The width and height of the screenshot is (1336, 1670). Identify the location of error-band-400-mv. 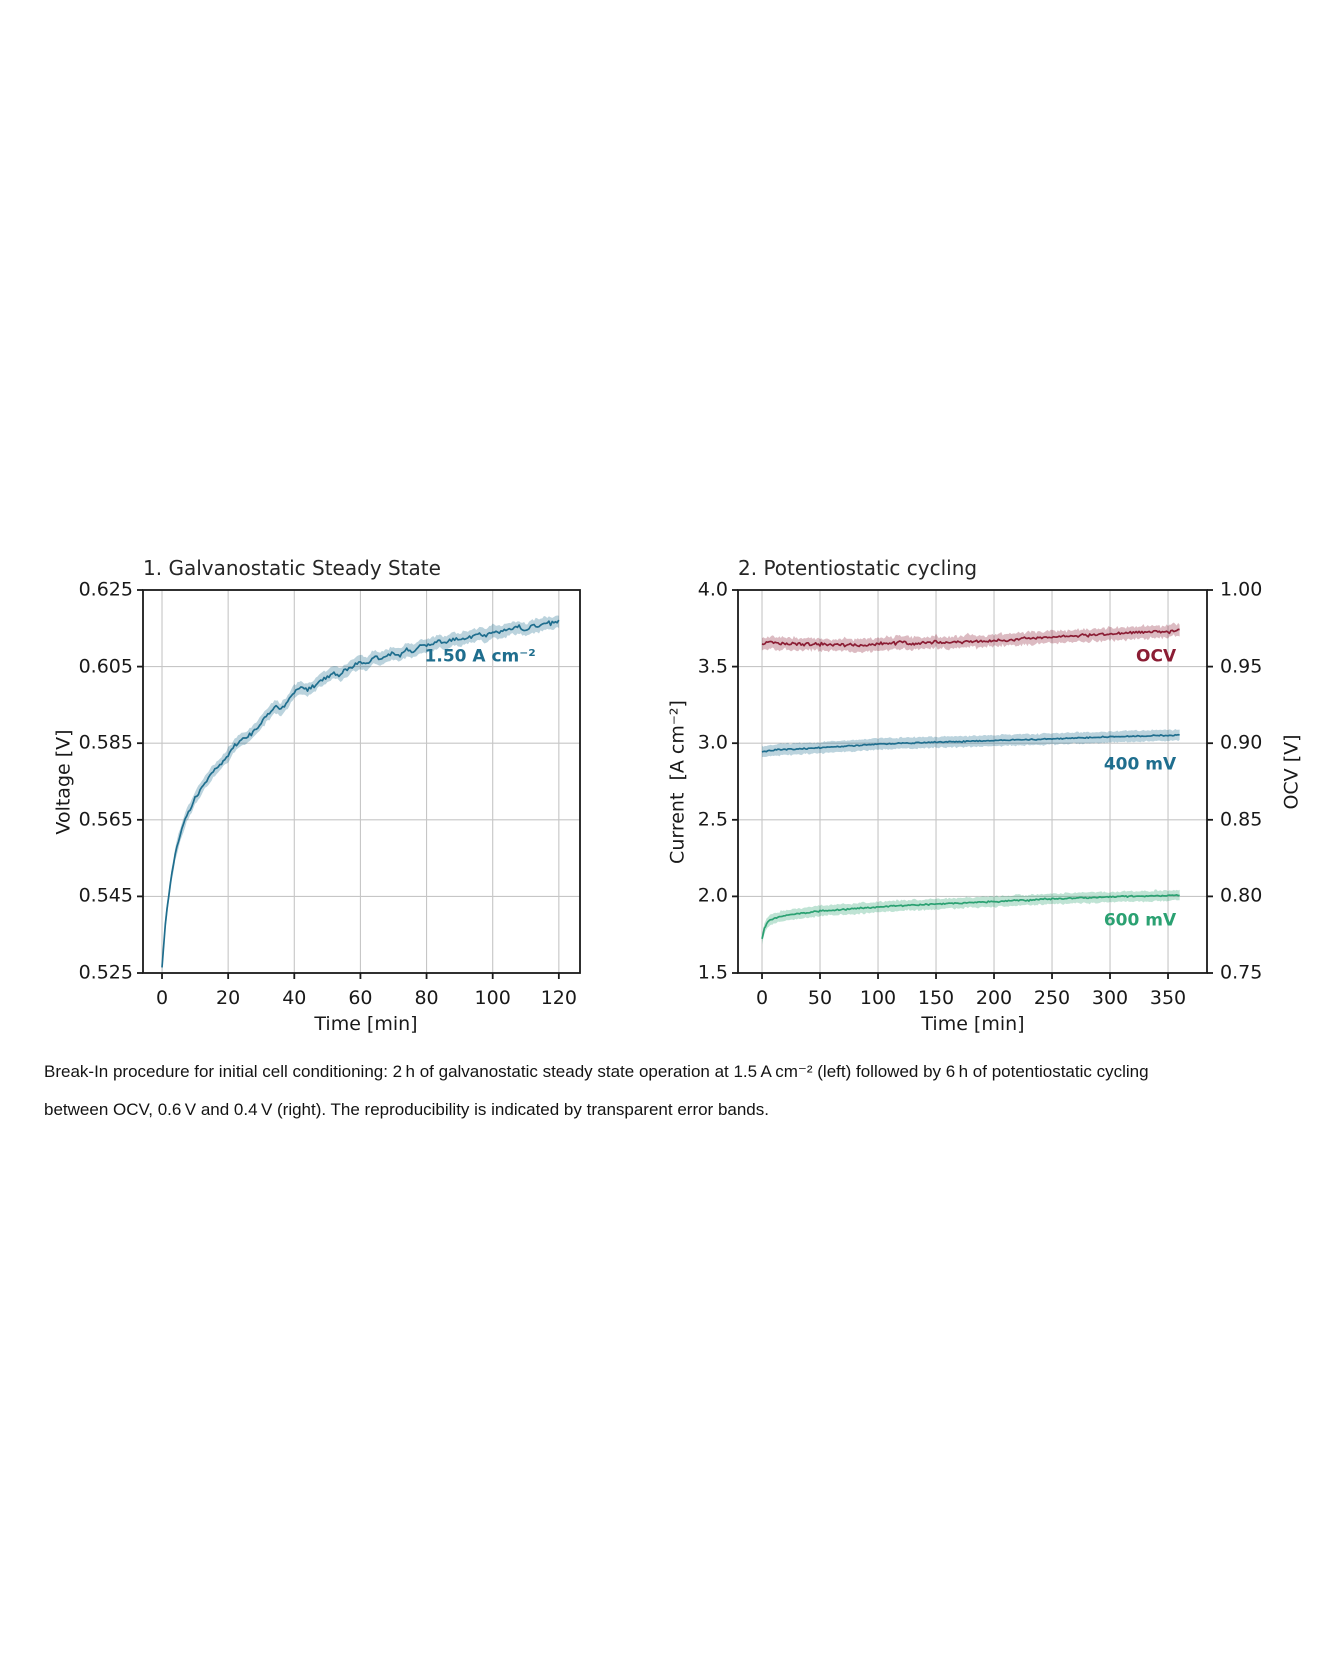
(971, 743).